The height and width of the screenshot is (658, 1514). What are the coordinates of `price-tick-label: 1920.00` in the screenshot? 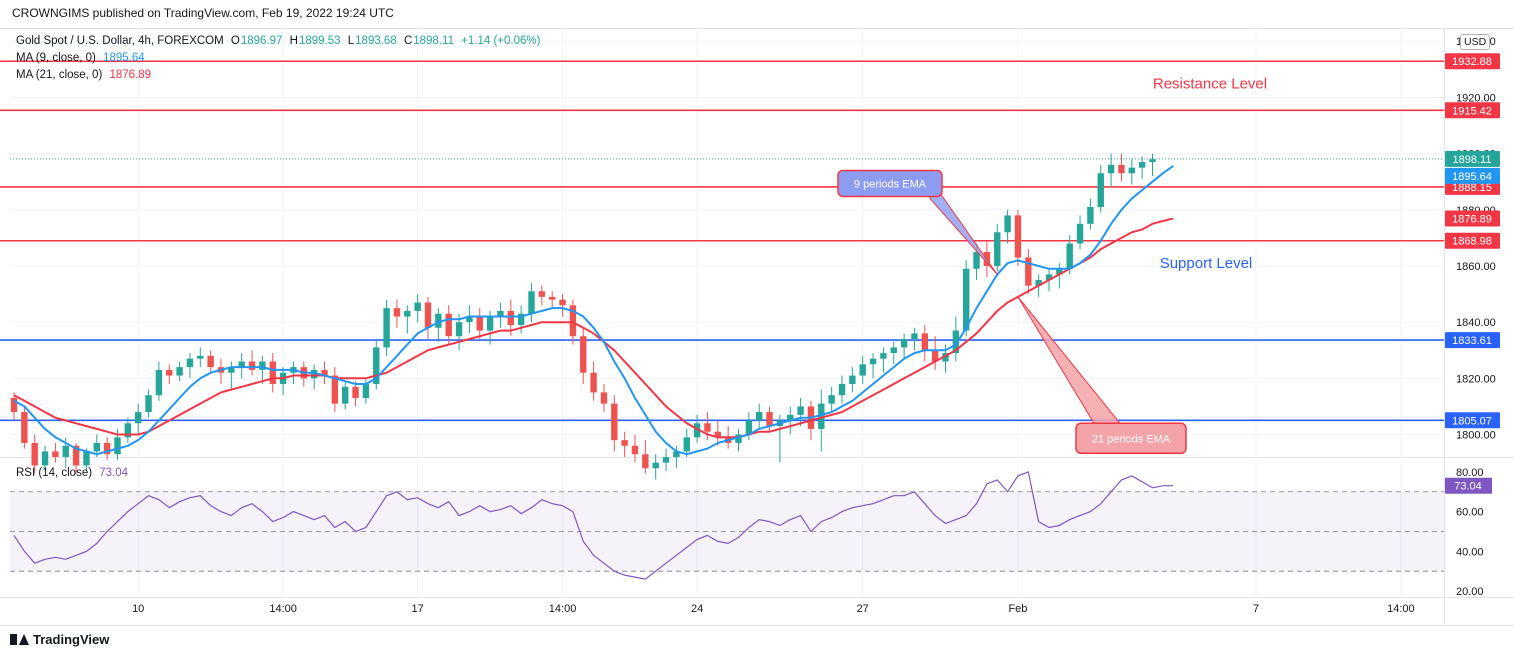 It's located at (1476, 98).